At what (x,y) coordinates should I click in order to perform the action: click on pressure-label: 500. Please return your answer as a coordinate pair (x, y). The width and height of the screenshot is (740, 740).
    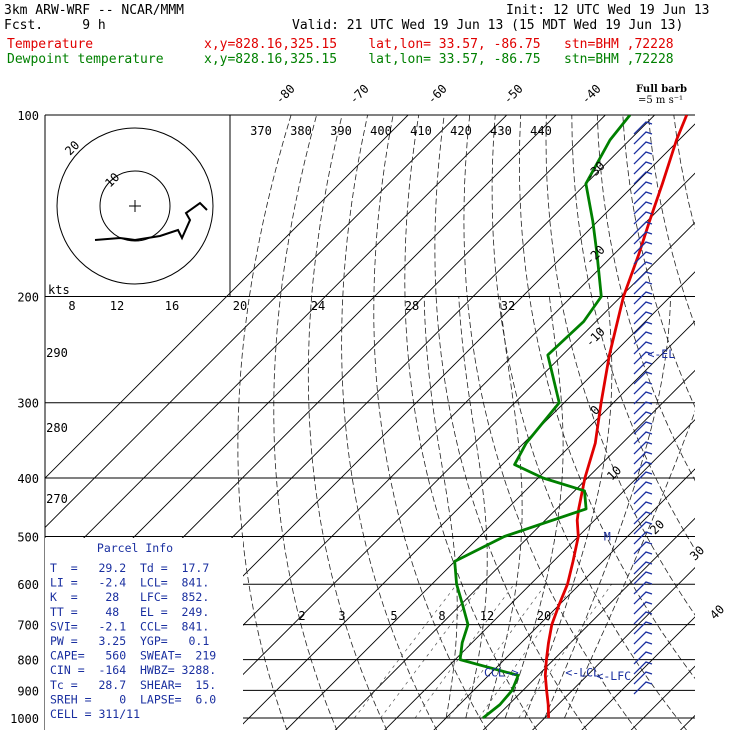
    Looking at the image, I should click on (28, 537).